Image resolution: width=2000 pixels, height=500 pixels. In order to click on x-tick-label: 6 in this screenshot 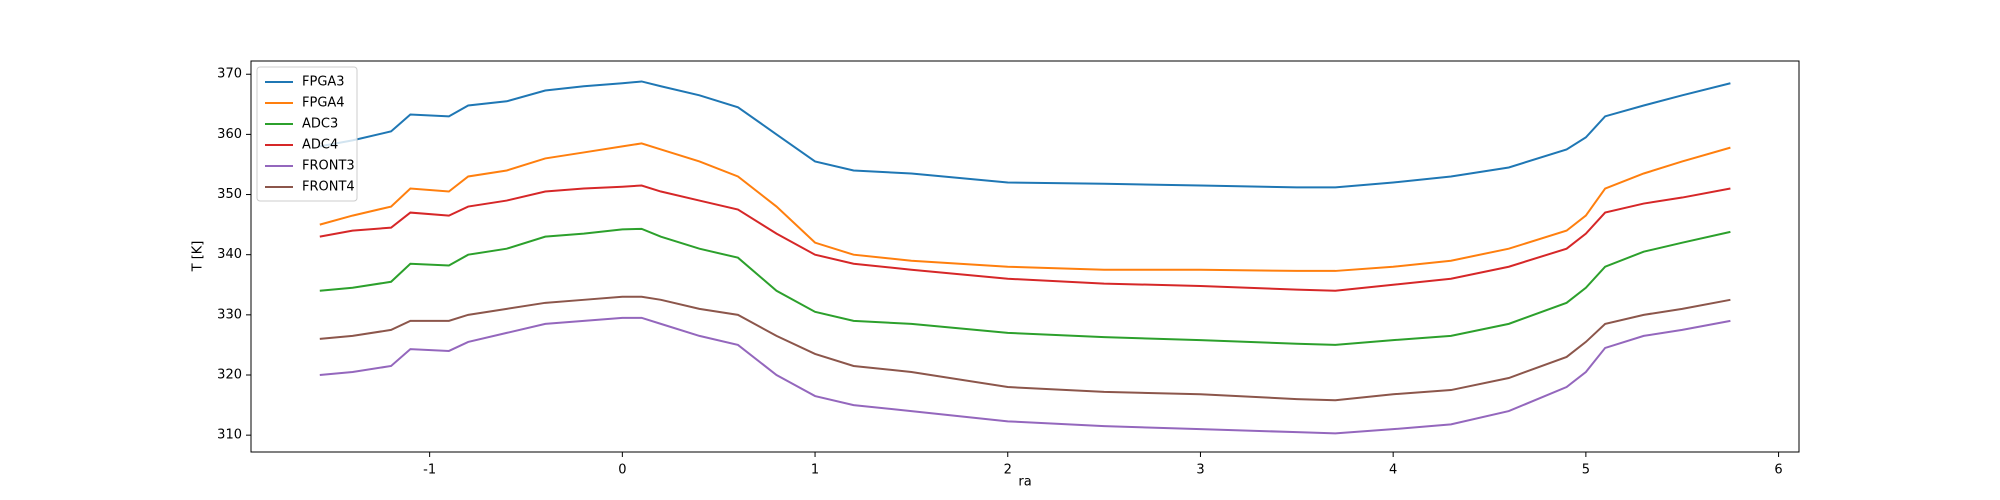, I will do `click(1778, 470)`.